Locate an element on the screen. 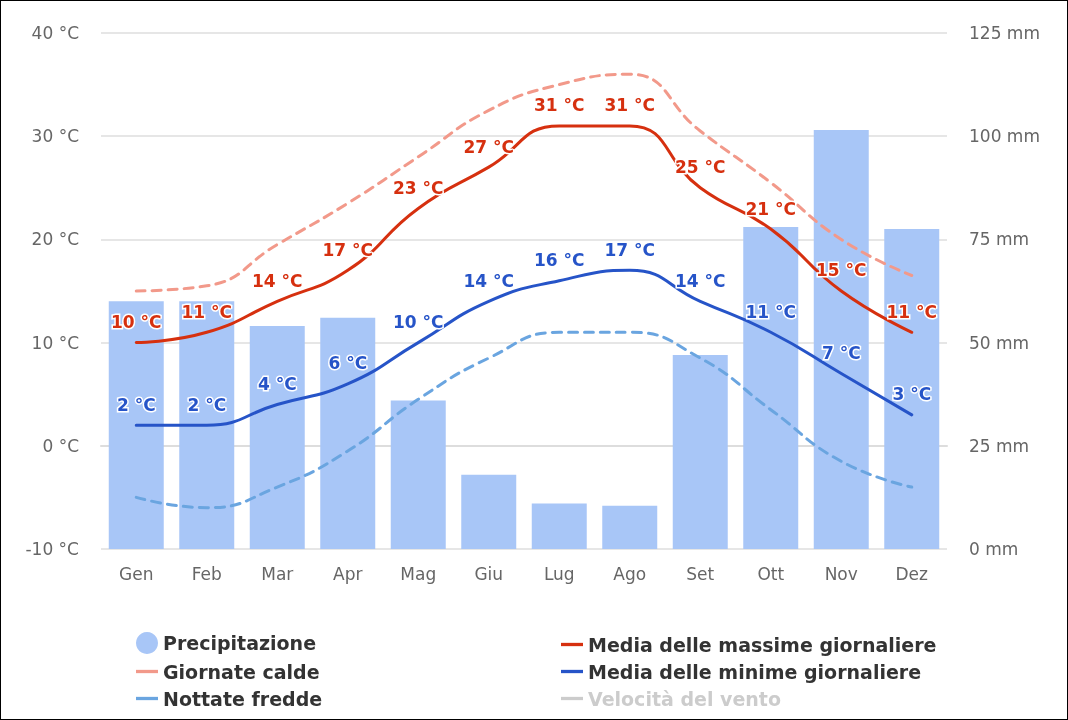 This screenshot has width=1068, height=720. y2-tick-label: 75 mm is located at coordinates (999, 239).